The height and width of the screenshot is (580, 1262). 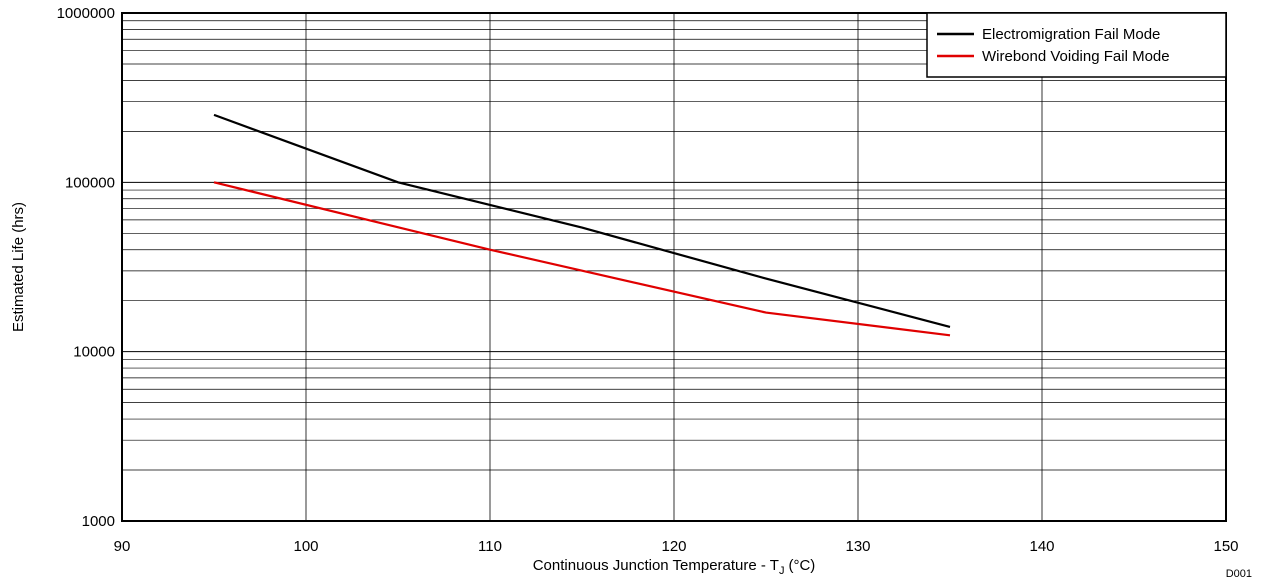 I want to click on x-axis-label-unit: (°C), so click(x=801, y=565).